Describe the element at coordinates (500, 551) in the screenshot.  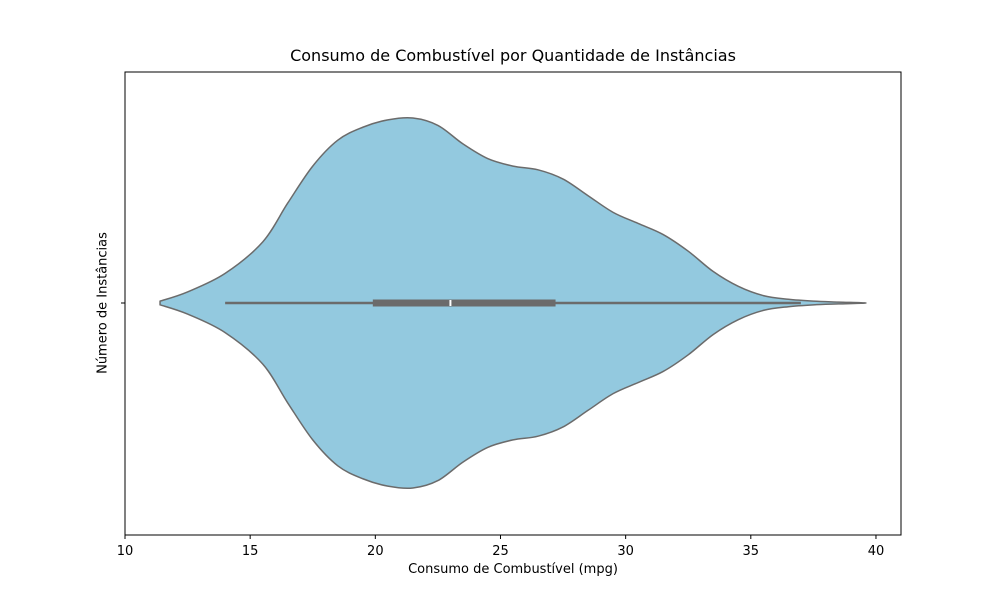
I see `x-tick-label: 25` at that location.